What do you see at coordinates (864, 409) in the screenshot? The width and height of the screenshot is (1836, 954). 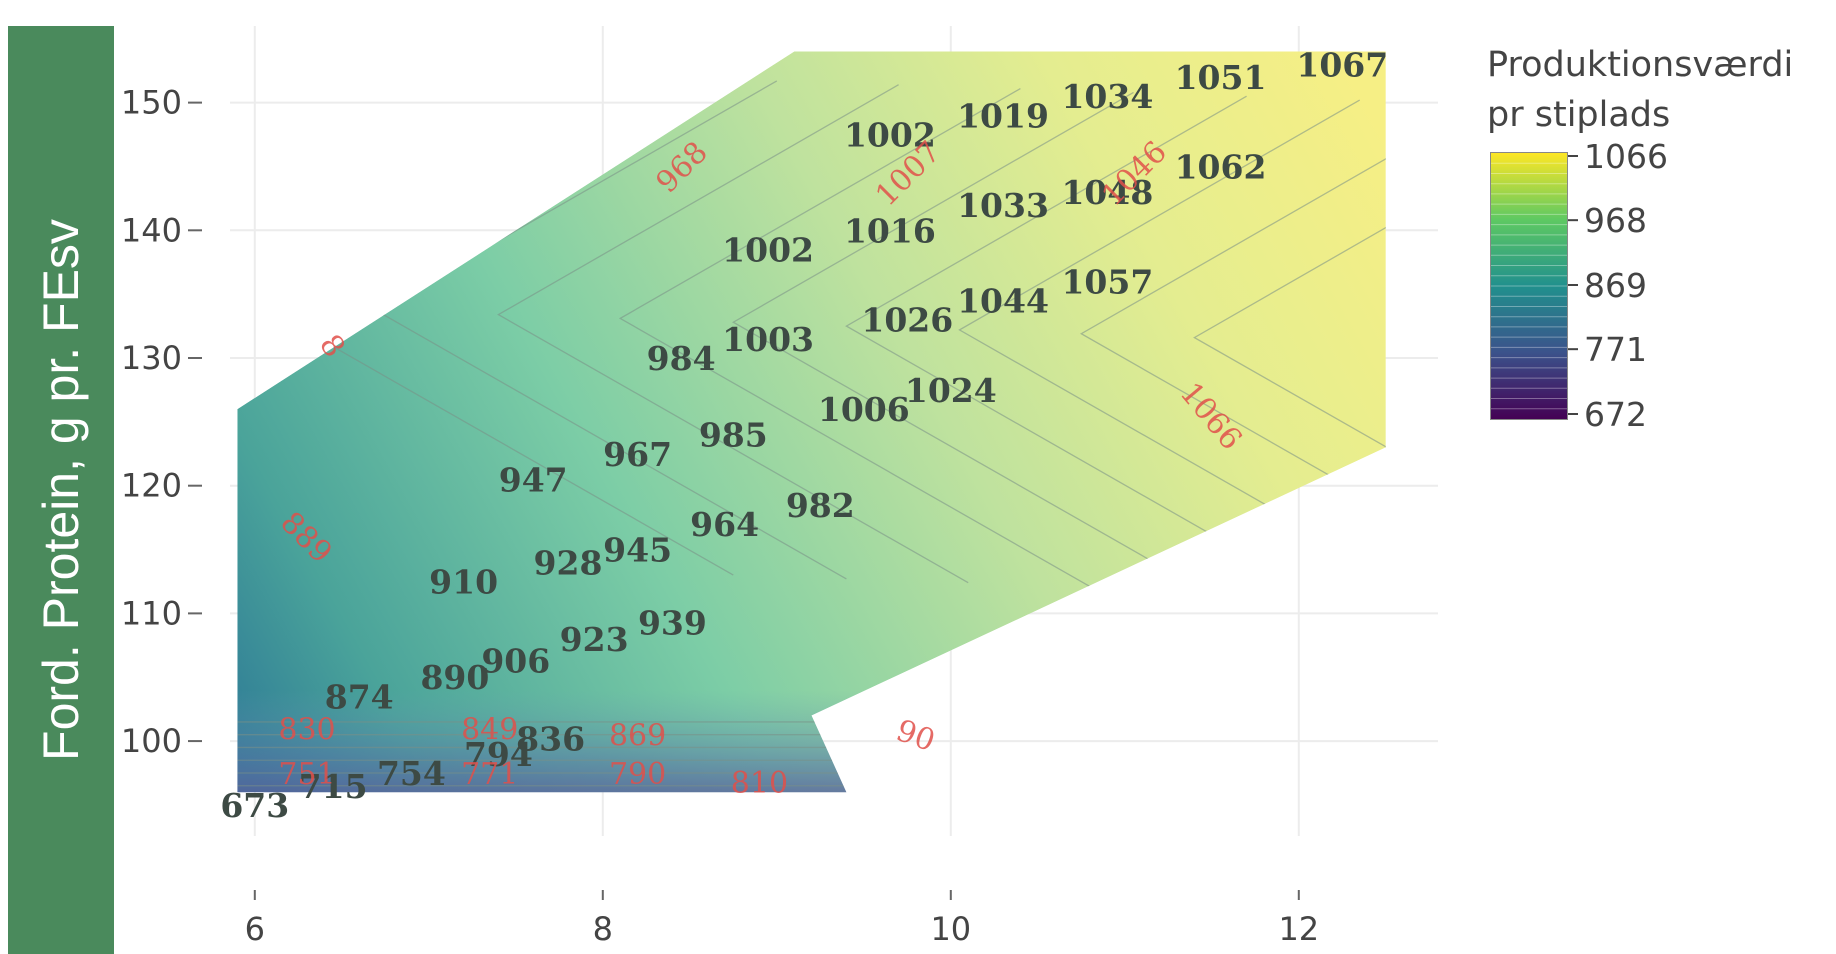 I see `data-value-label: 1006` at bounding box center [864, 409].